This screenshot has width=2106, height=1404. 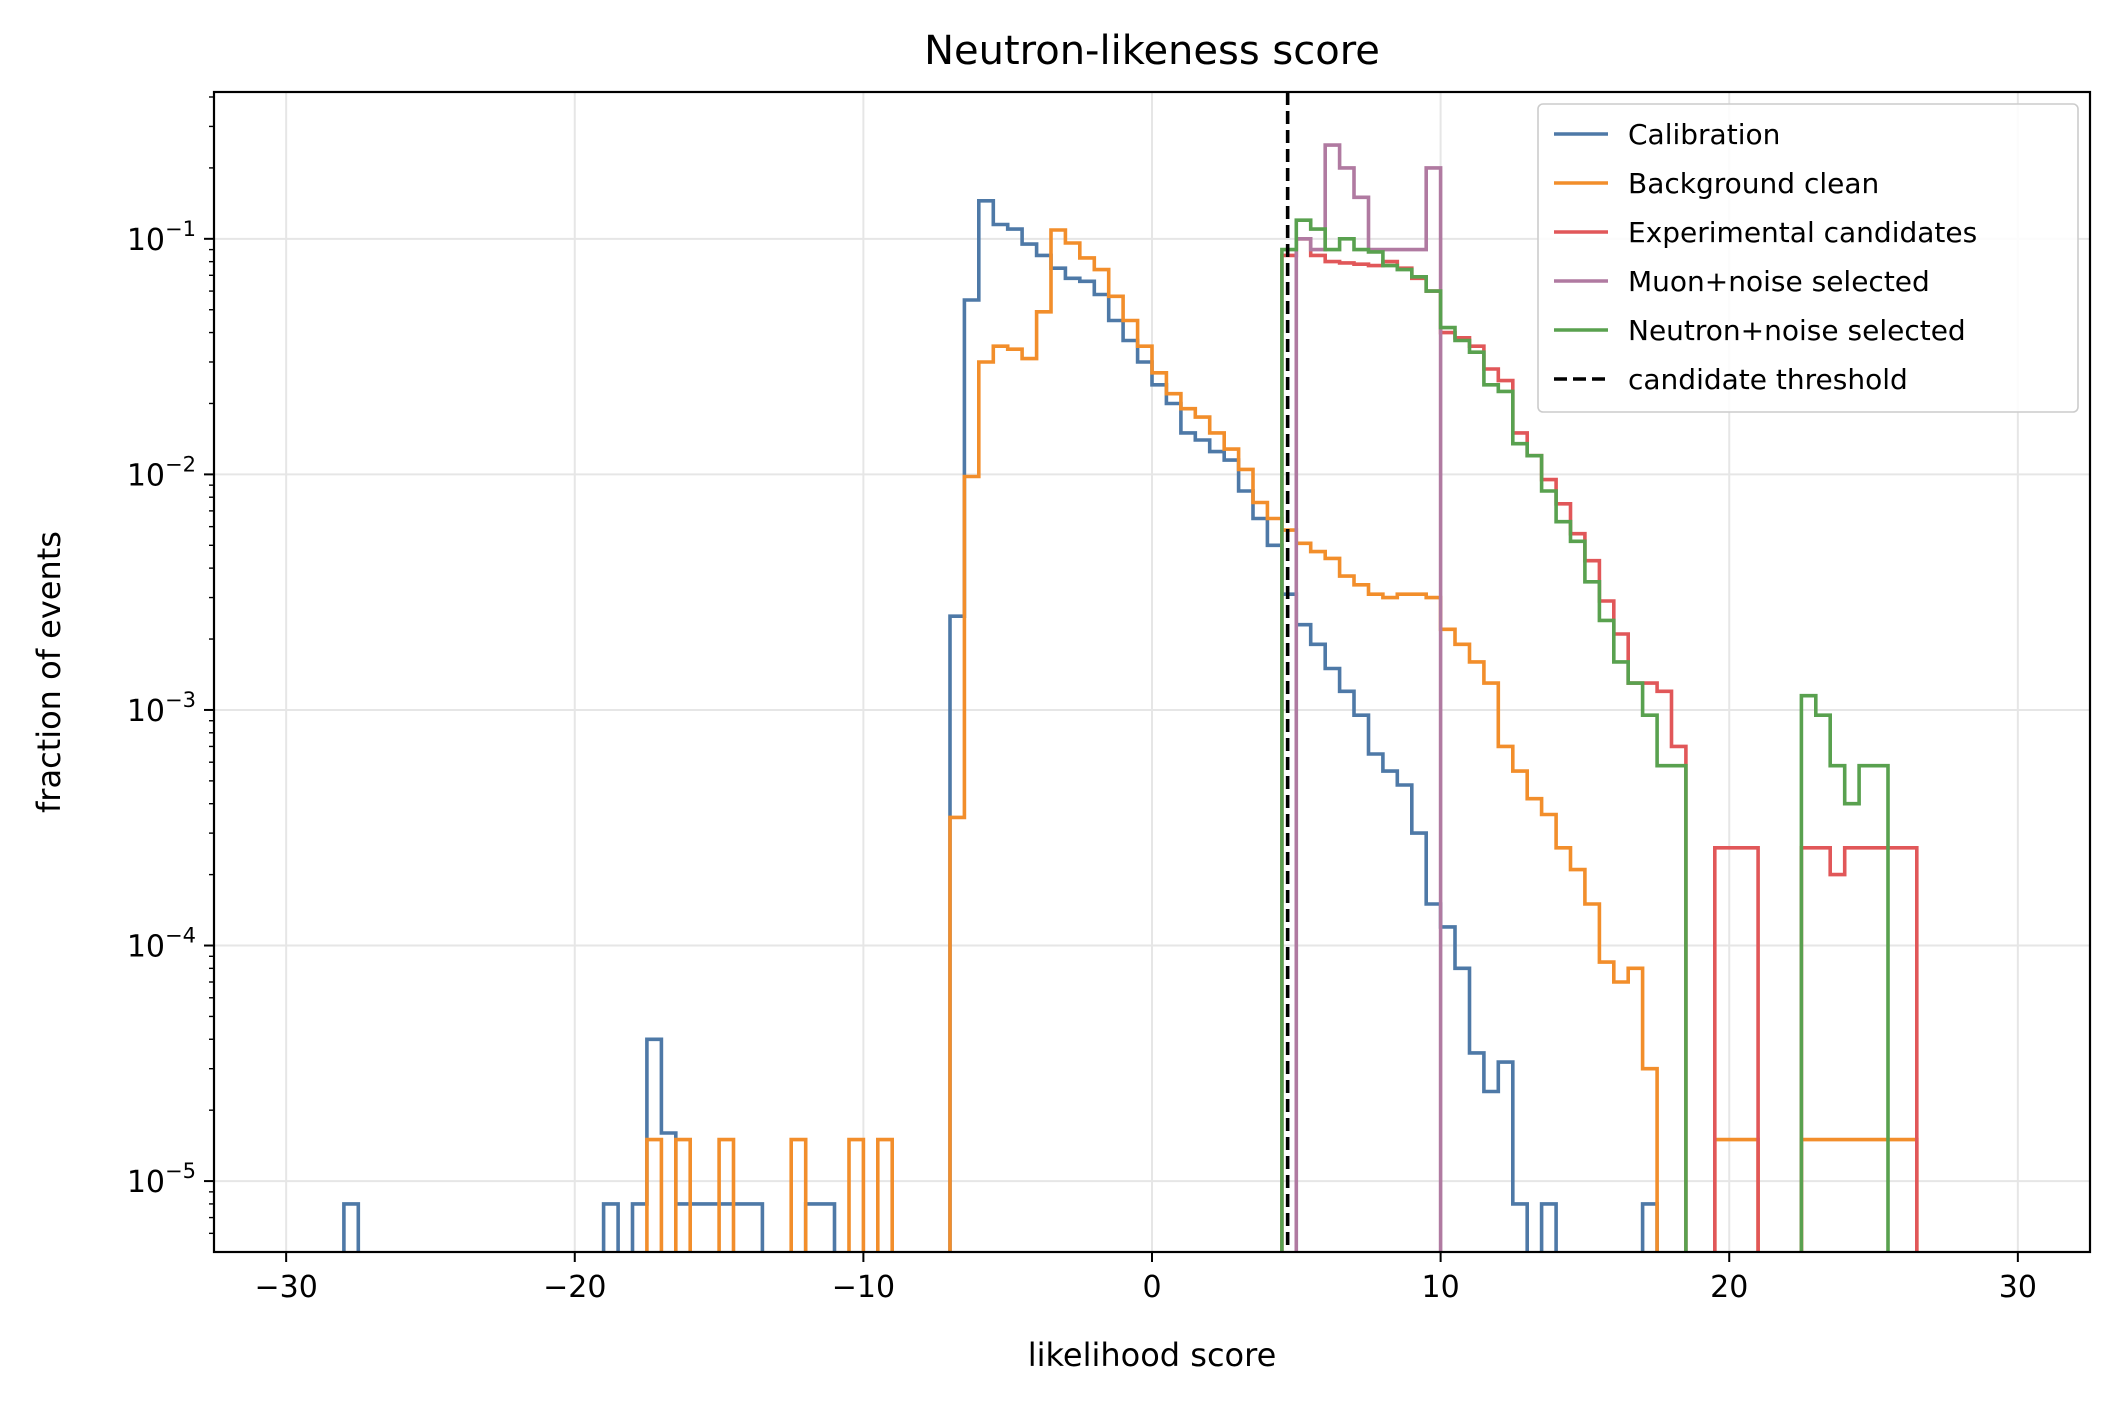 What do you see at coordinates (1768, 379) in the screenshot?
I see `legend-label: candidate threshold` at bounding box center [1768, 379].